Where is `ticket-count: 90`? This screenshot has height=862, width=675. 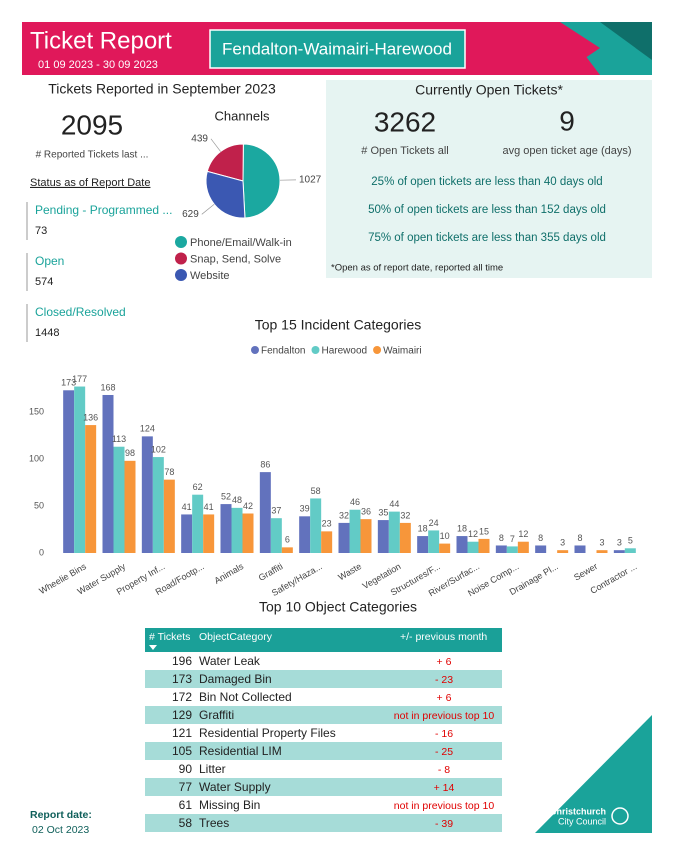 ticket-count: 90 is located at coordinates (186, 769).